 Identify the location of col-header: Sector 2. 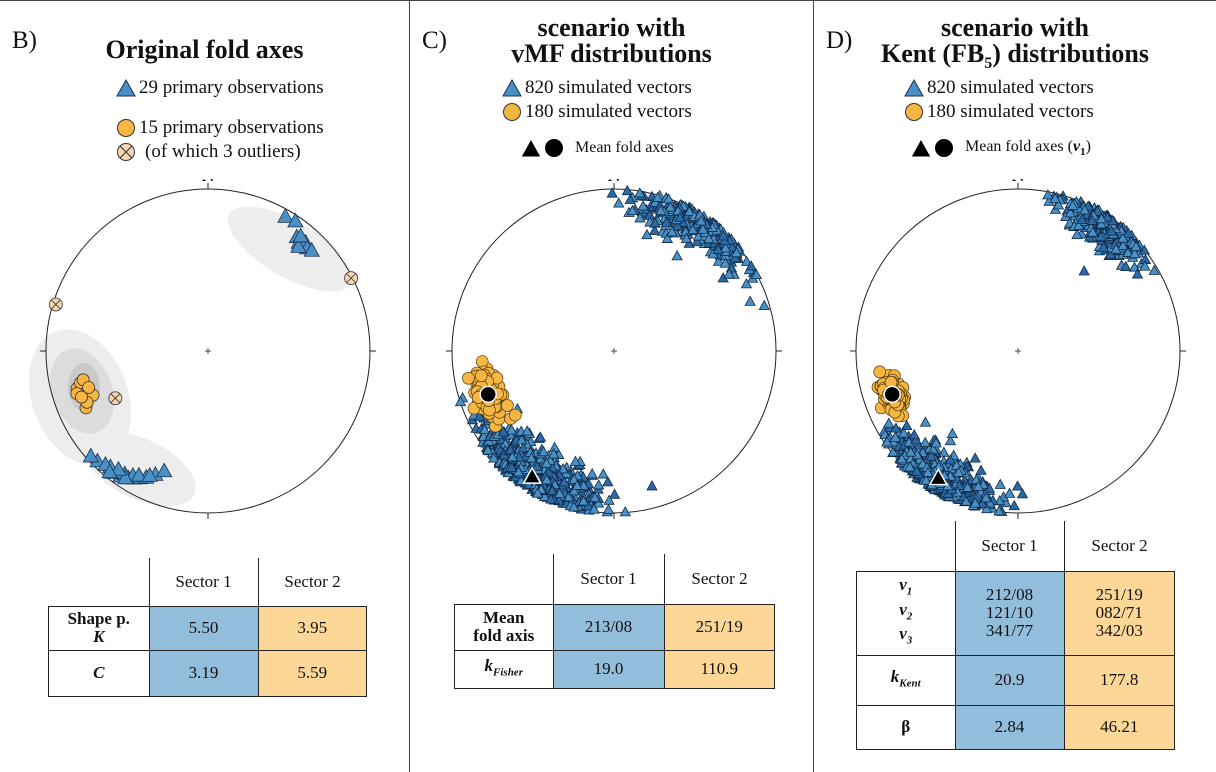
(1119, 546).